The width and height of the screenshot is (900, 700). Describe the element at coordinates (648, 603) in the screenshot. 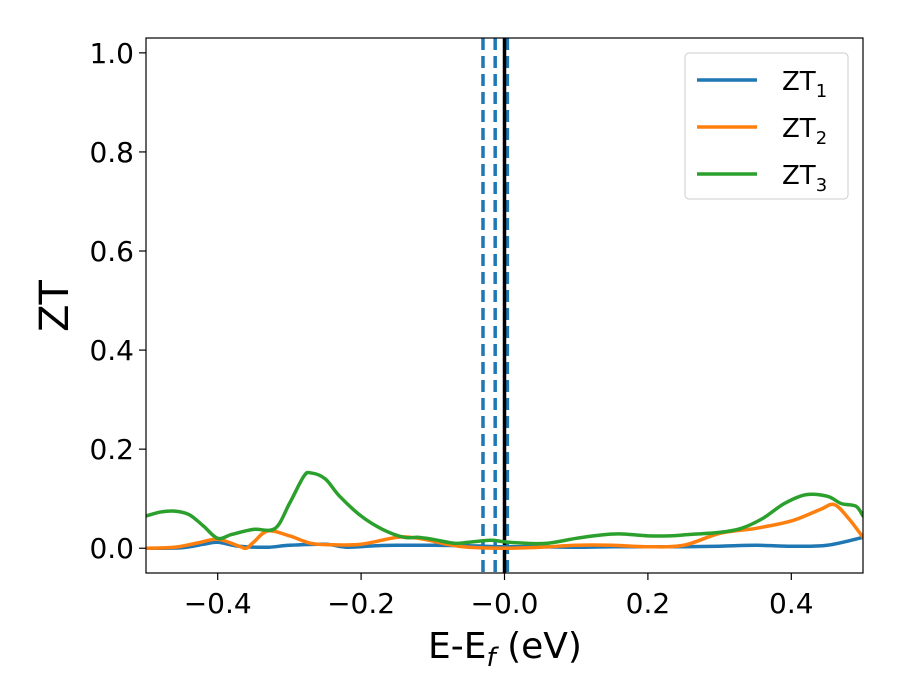

I see `x-tick-label: 0.2` at that location.